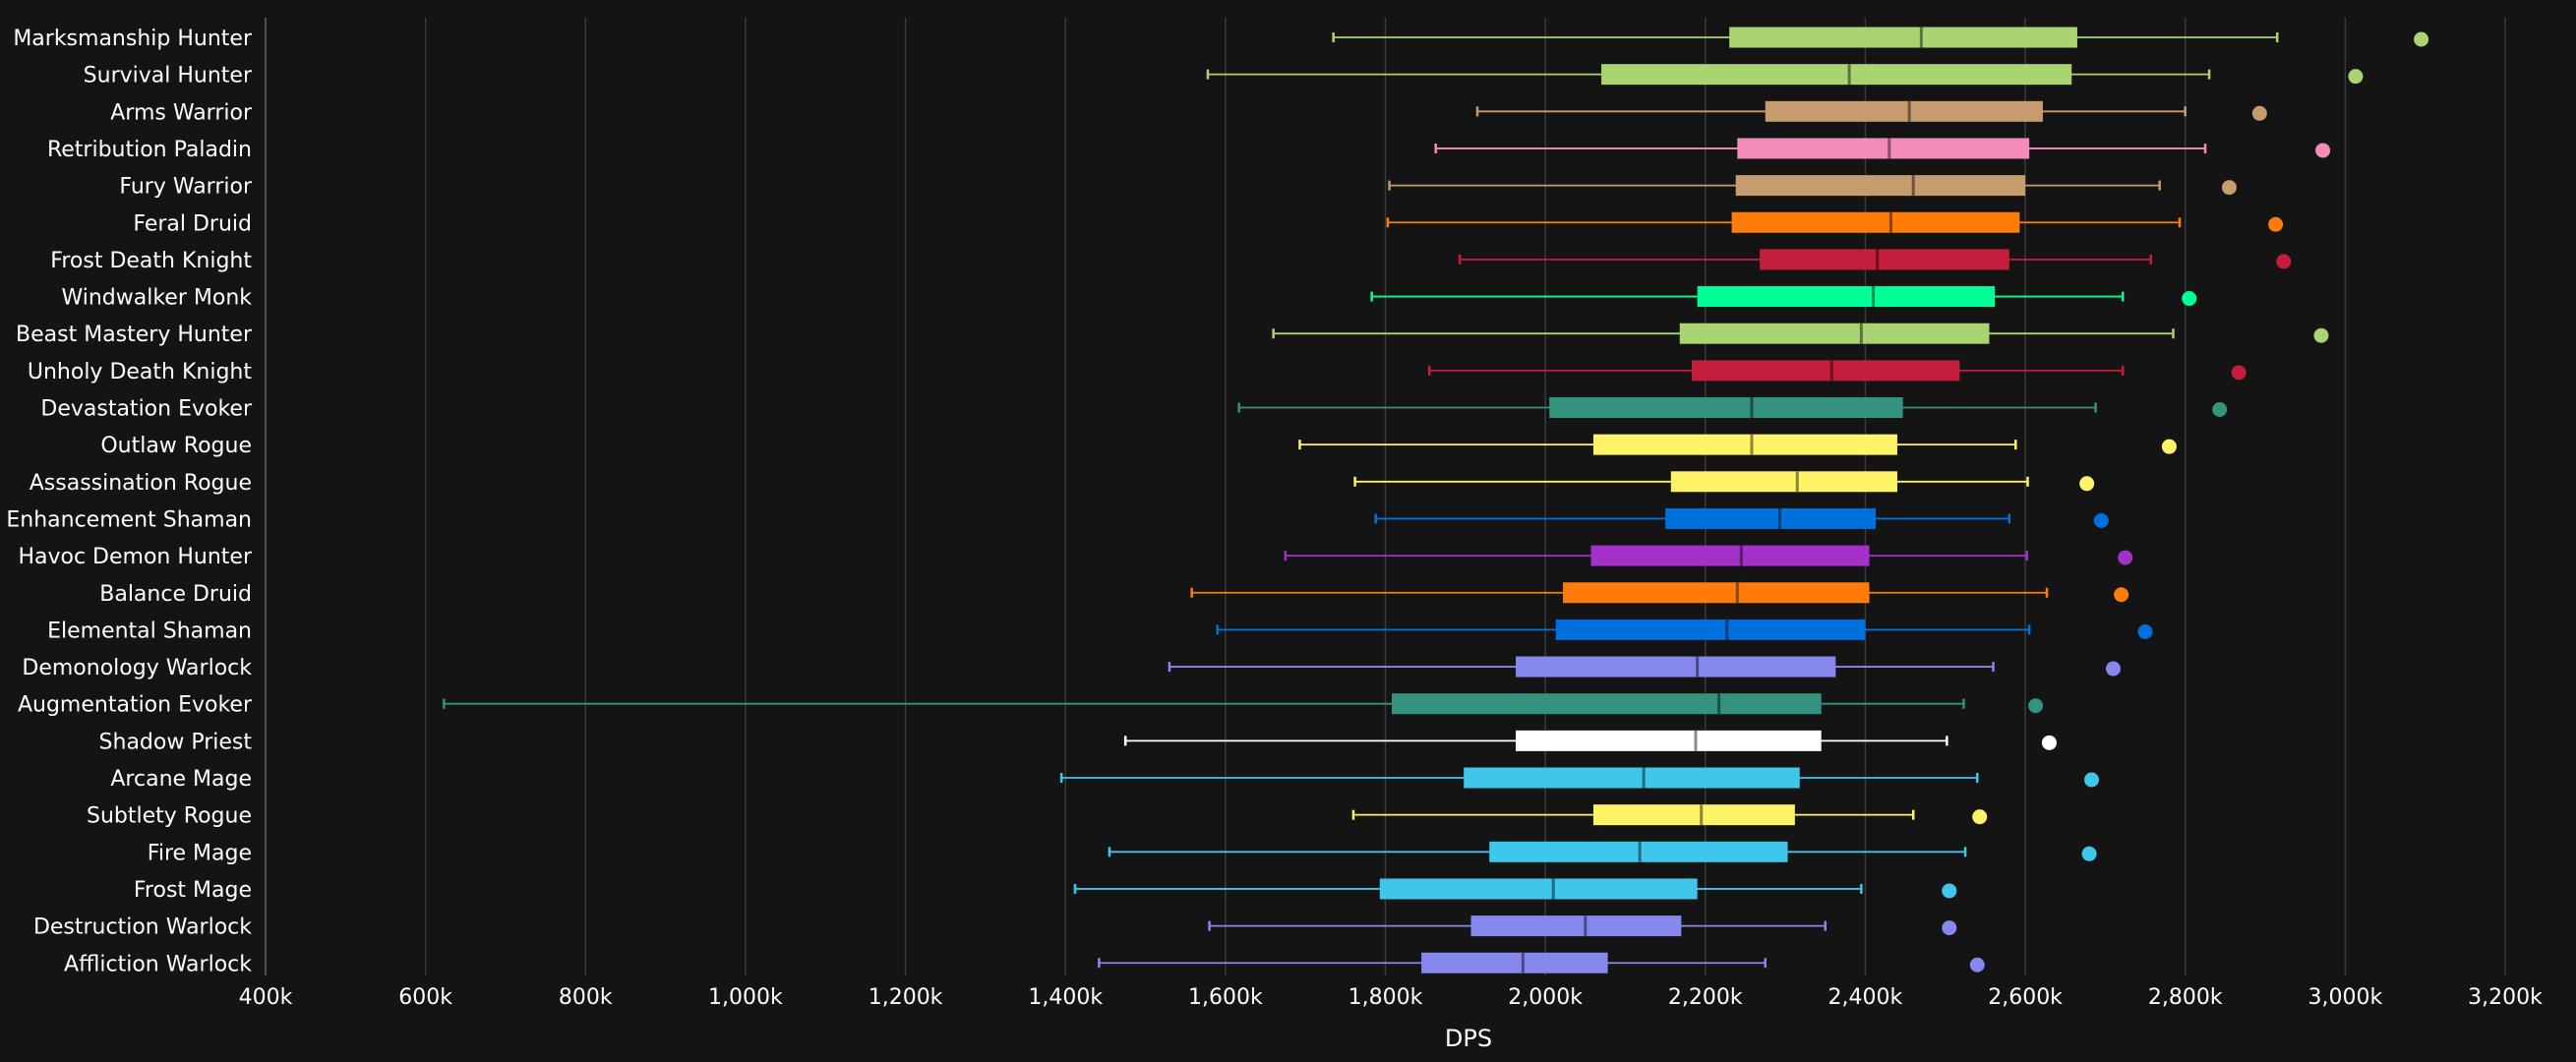  Describe the element at coordinates (2505, 997) in the screenshot. I see `x-tick-label: 3,200k` at that location.